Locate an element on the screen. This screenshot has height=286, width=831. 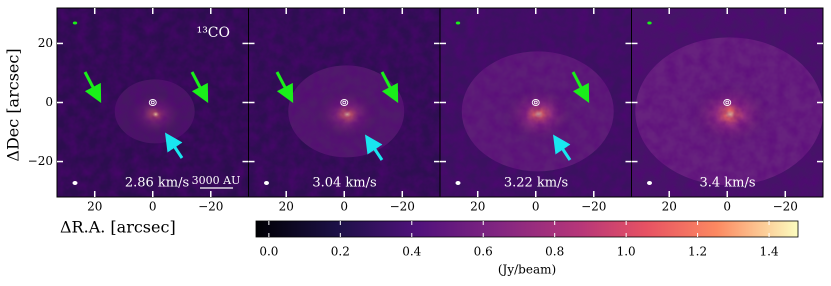
colorbar-tick-label: 0.6 is located at coordinates (483, 252).